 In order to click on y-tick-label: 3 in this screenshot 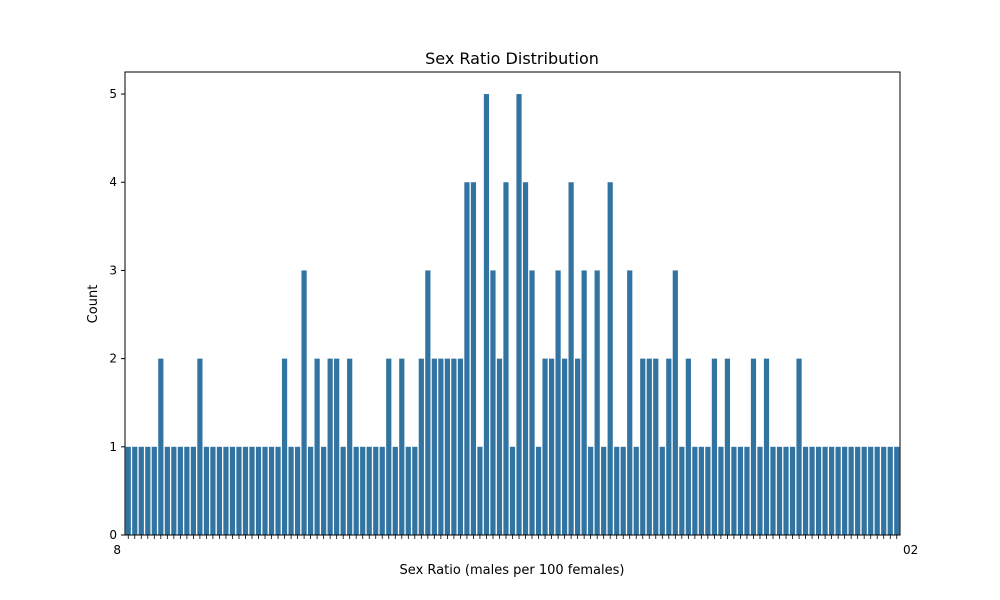, I will do `click(113, 270)`.